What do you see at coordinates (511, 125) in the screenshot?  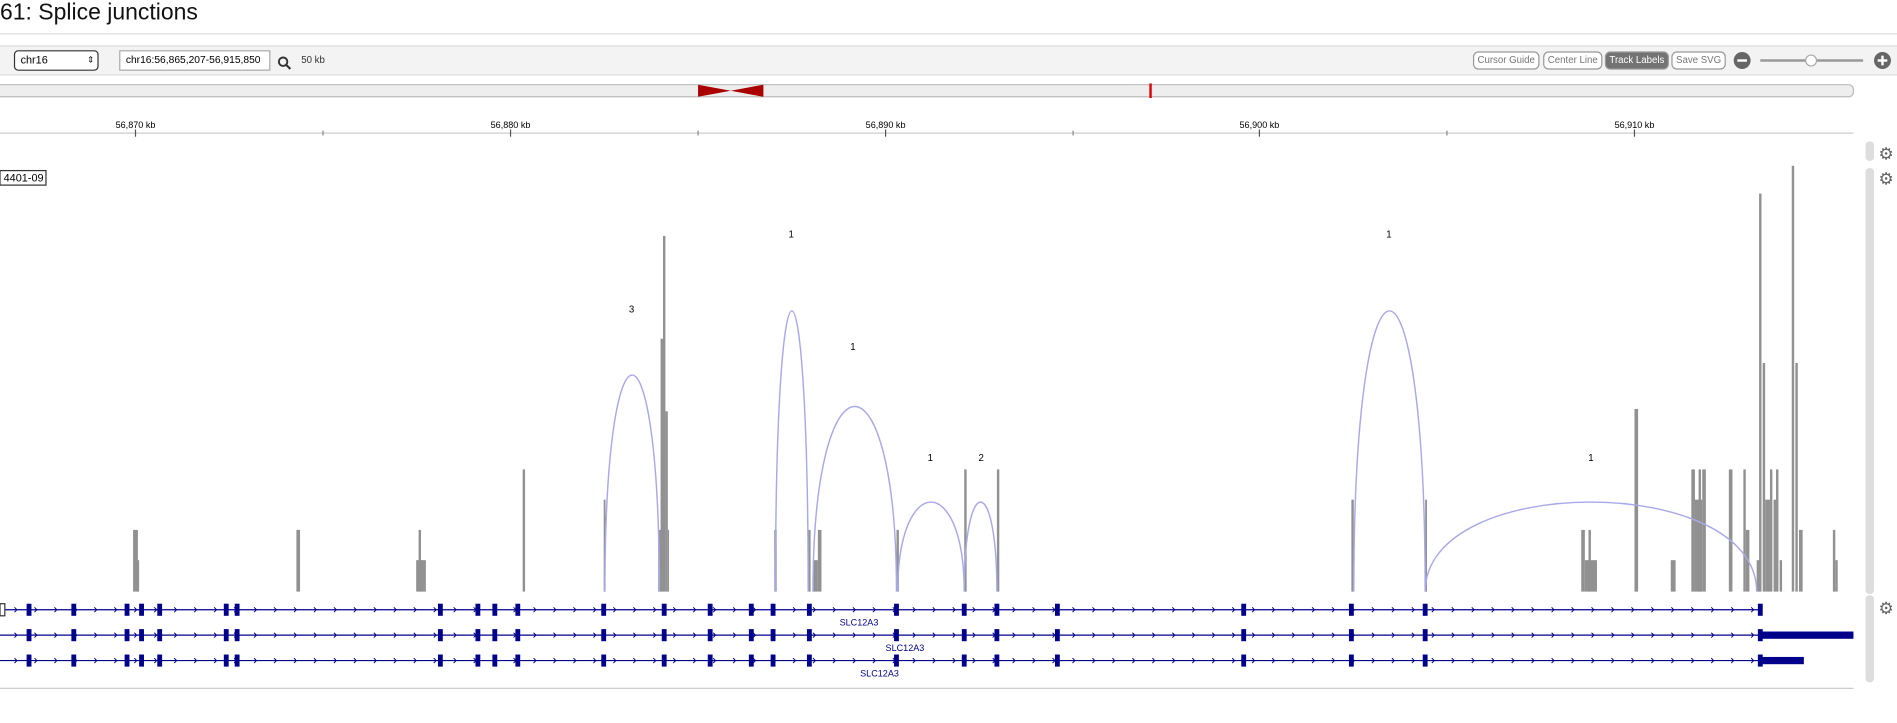 I see `ruler-label: 56,880 kb` at bounding box center [511, 125].